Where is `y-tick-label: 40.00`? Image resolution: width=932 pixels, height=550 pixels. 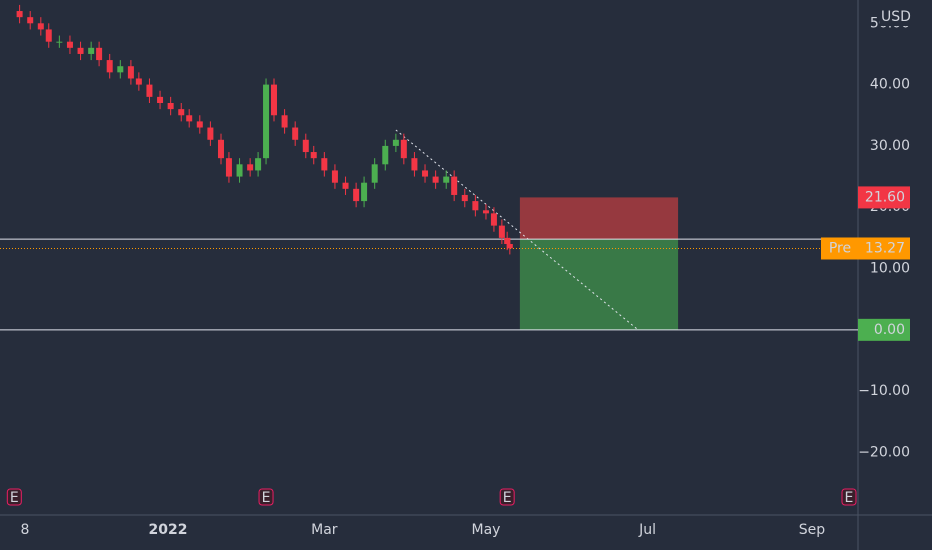
y-tick-label: 40.00 is located at coordinates (890, 85).